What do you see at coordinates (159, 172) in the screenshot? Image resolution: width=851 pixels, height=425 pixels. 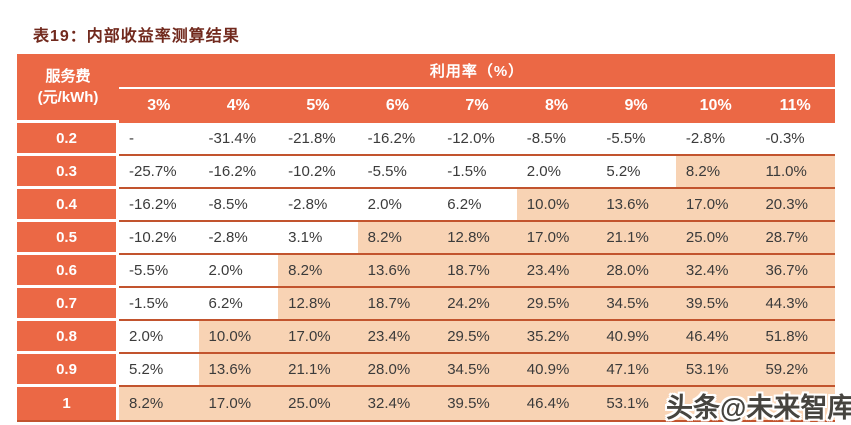 I see `irr-cell: -25.7%` at bounding box center [159, 172].